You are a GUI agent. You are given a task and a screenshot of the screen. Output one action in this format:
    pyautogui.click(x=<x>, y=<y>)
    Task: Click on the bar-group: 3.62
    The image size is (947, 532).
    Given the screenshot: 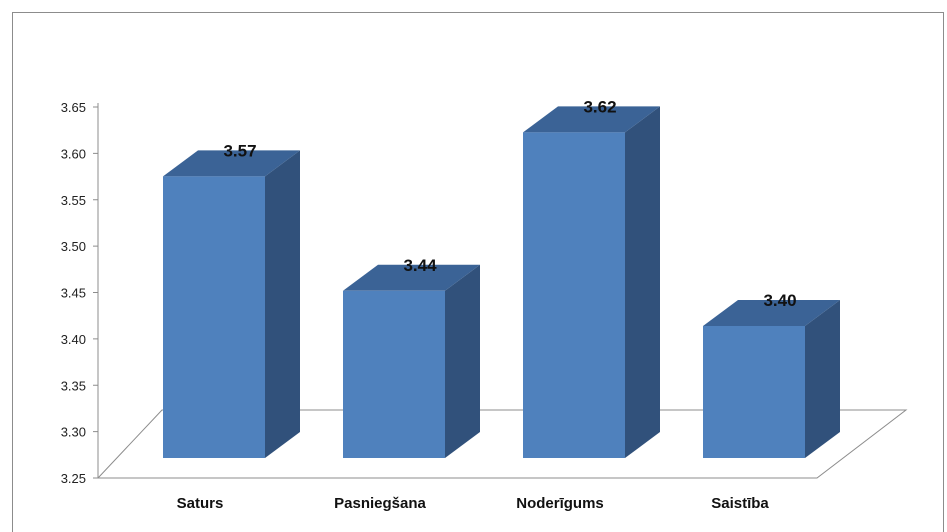 What is the action you would take?
    pyautogui.click(x=591, y=278)
    